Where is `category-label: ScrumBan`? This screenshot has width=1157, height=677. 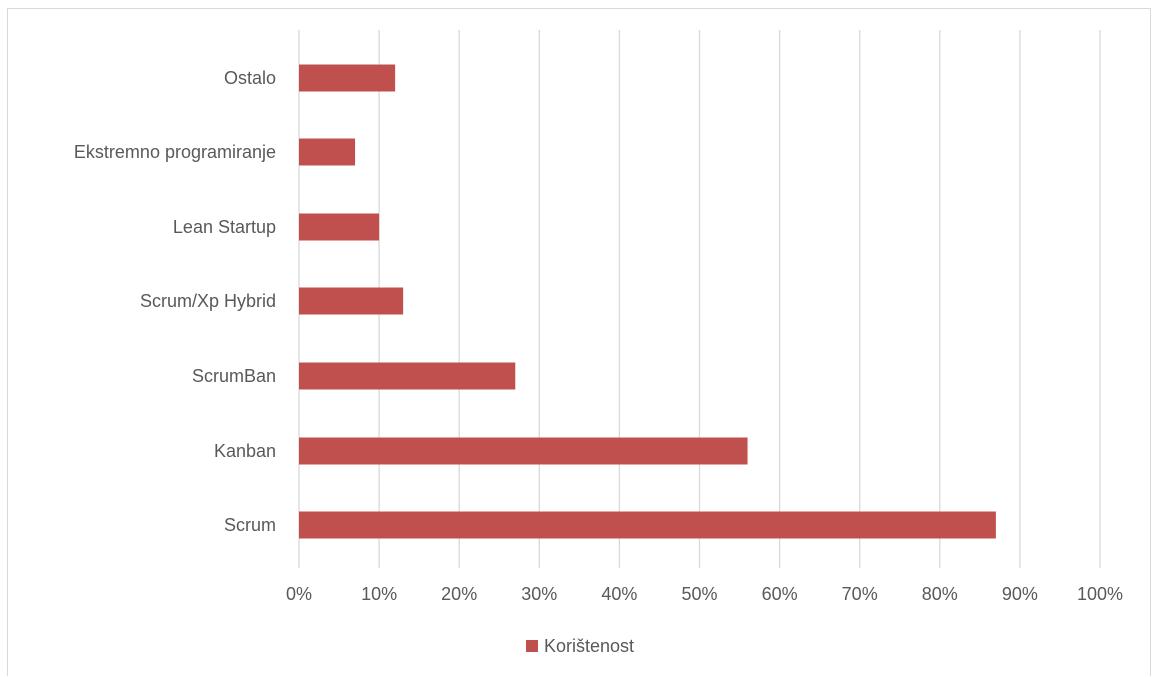
category-label: ScrumBan is located at coordinates (234, 376).